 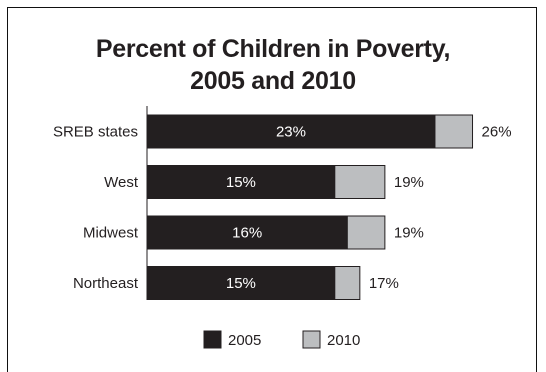 I want to click on legend-swatch-2005, so click(x=212, y=339).